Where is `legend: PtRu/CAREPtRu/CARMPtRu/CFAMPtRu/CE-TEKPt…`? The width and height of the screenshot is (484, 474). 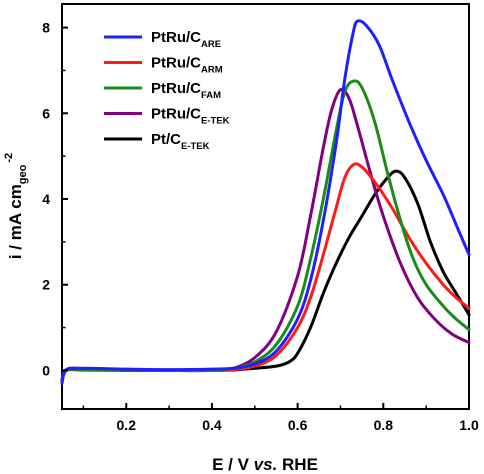 legend: PtRu/CAREPtRu/CARMPtRu/CFAMPtRu/CE-TEKPt… is located at coordinates (167, 90).